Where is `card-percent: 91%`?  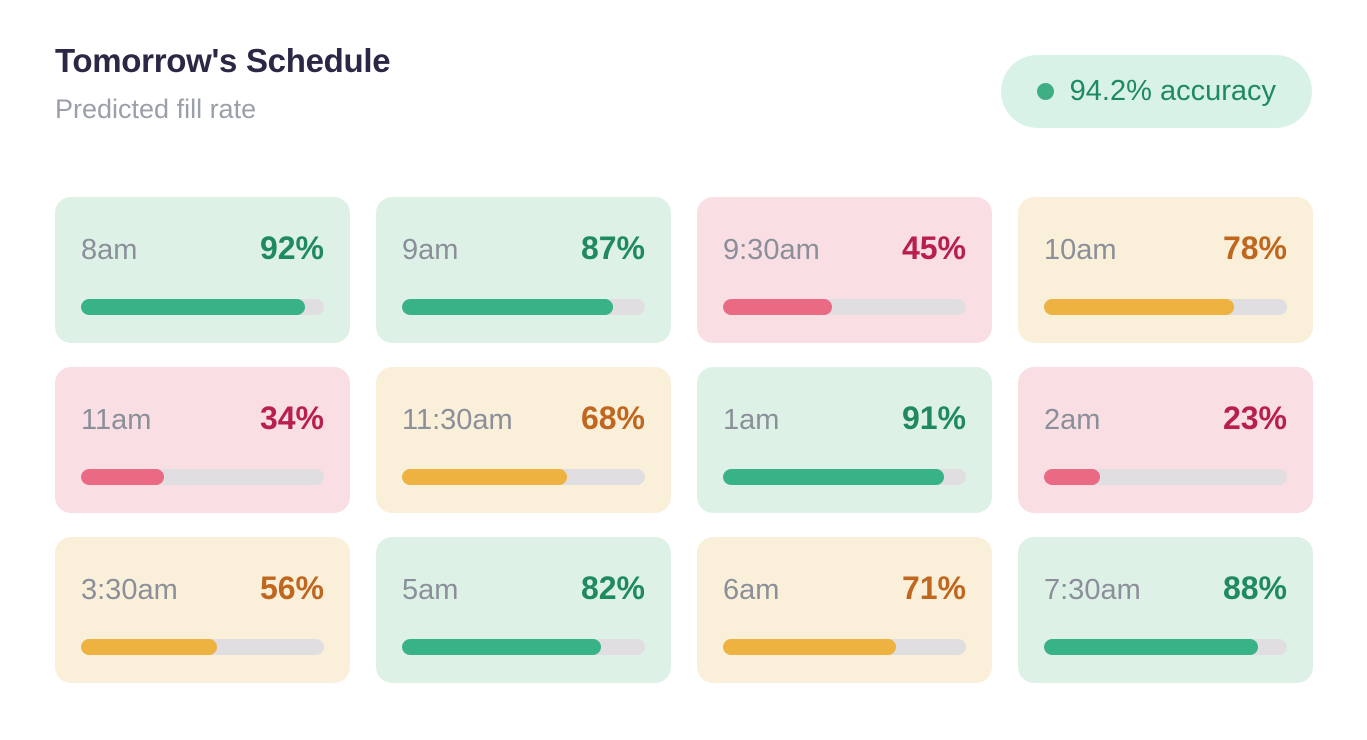
card-percent: 91% is located at coordinates (933, 418).